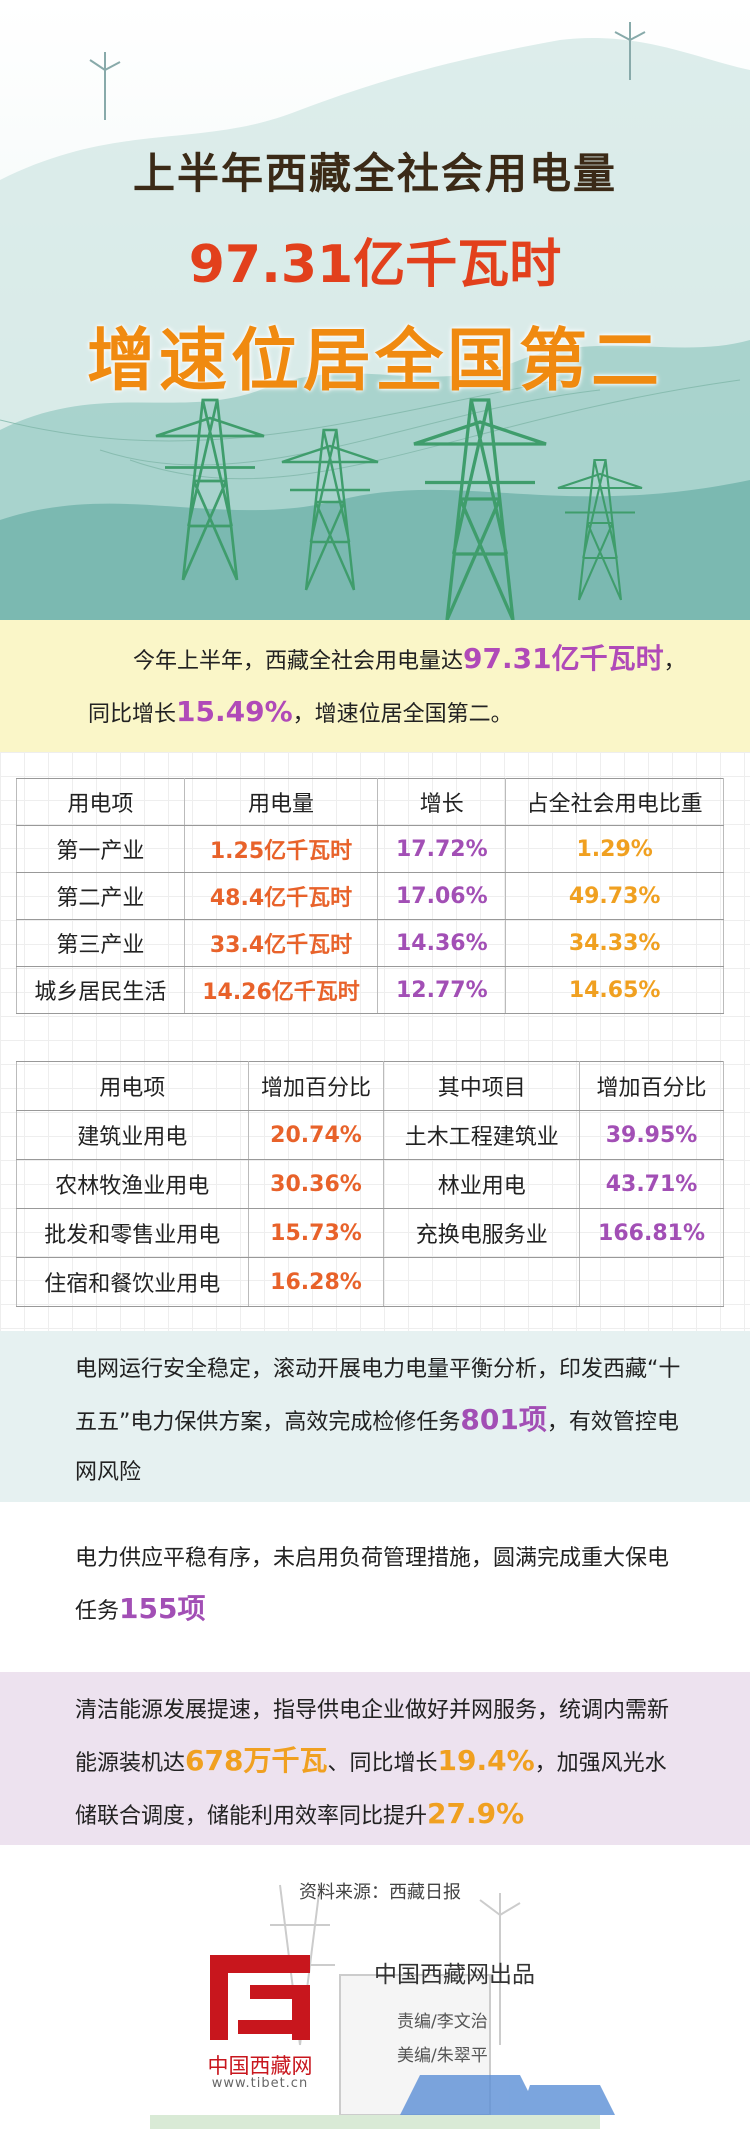  I want to click on highlight: 97.31亿千瓦时, so click(563, 658).